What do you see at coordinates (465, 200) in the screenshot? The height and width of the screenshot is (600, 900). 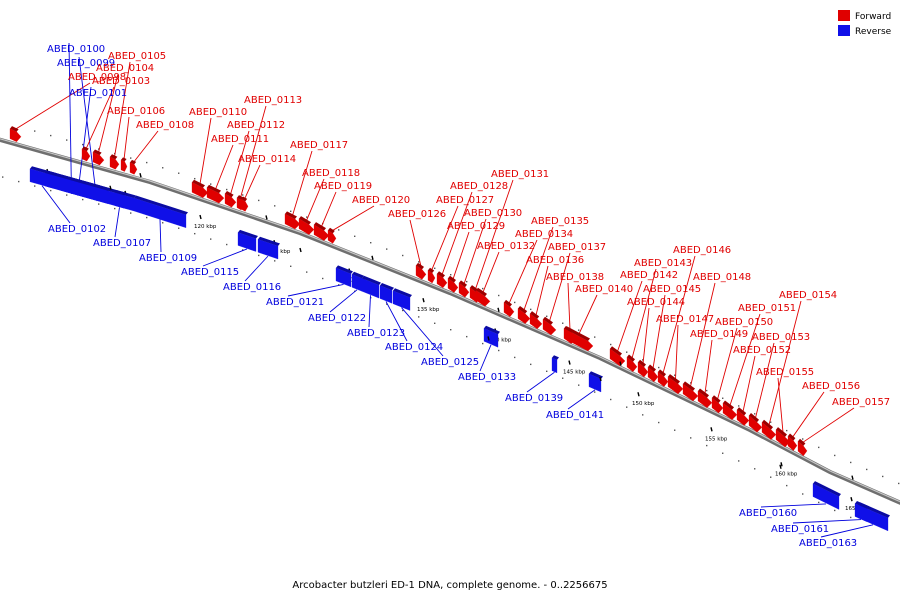 I see `gene-label-abed_0127: ABED_0127` at bounding box center [465, 200].